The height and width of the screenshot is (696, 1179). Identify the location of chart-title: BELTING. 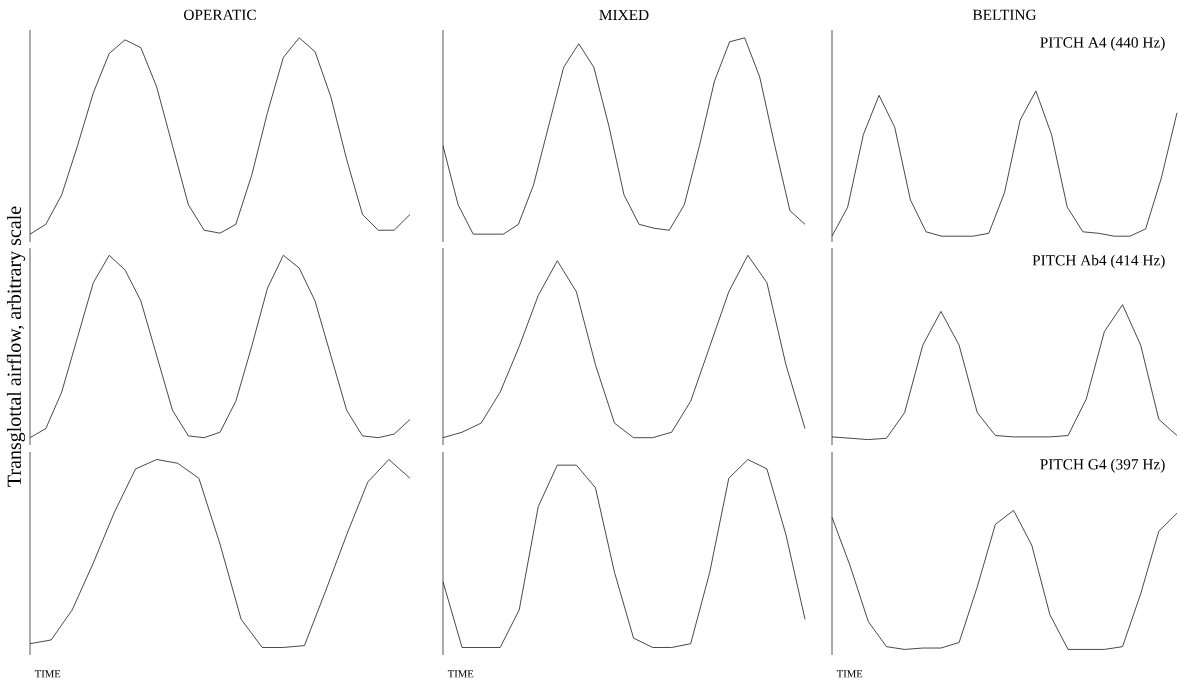
(1004, 14).